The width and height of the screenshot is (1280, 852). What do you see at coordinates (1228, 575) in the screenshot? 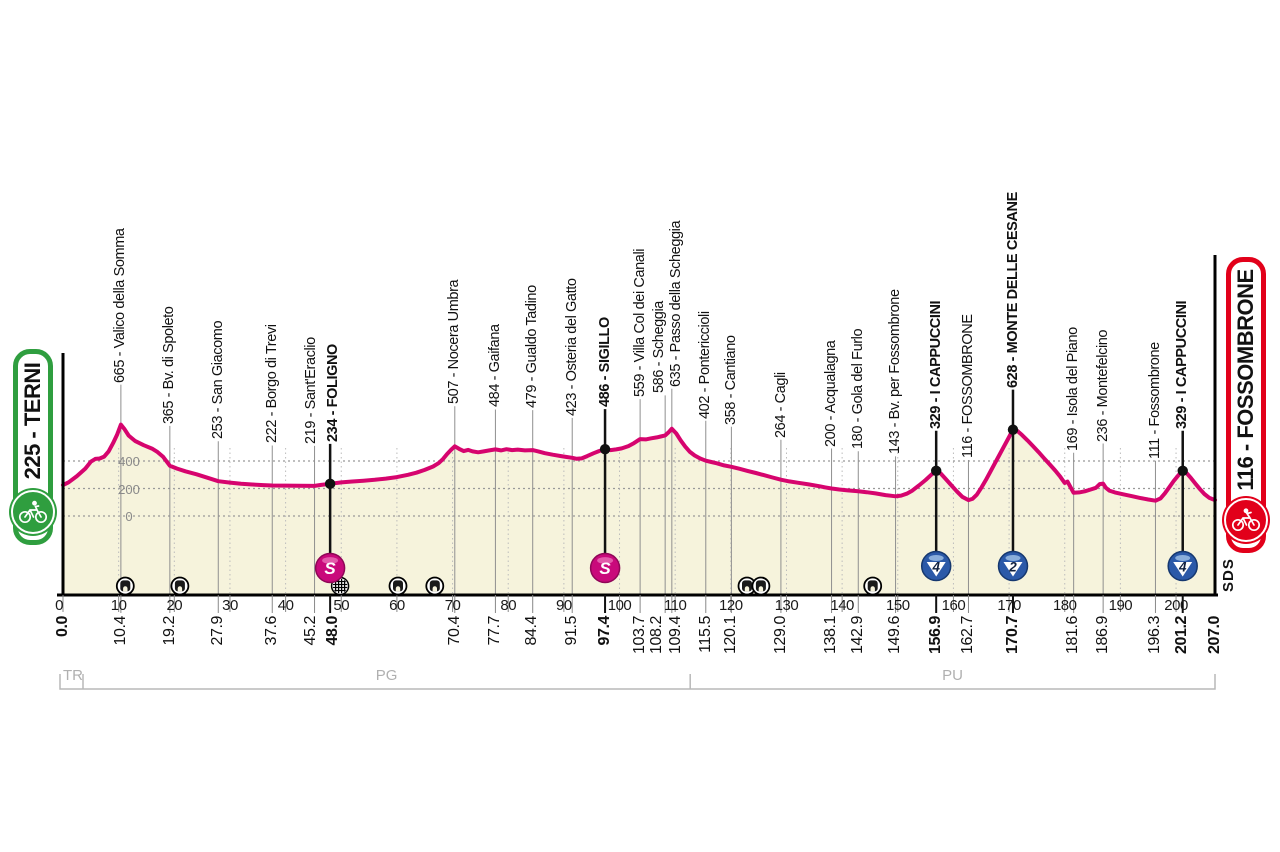
I see `sds-watermark: SDS` at bounding box center [1228, 575].